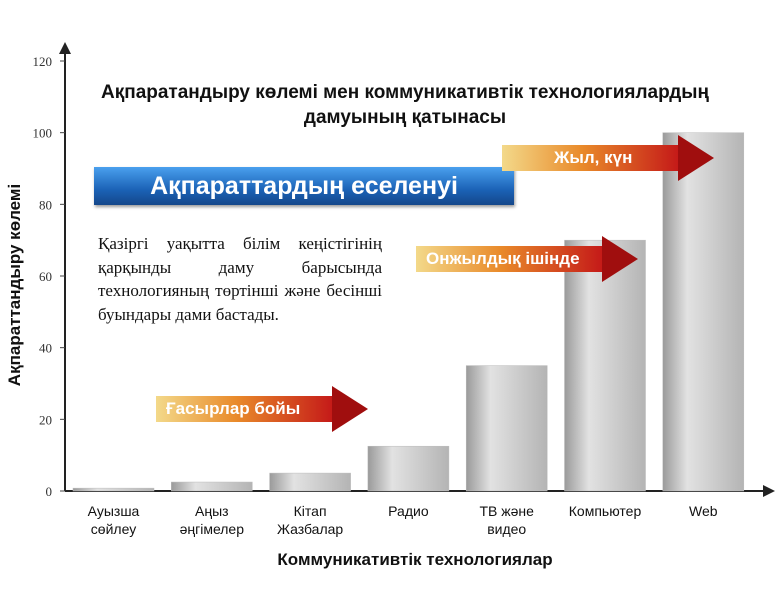 The width and height of the screenshot is (777, 600). I want to click on x-tick-label: Компьютер, so click(605, 511).